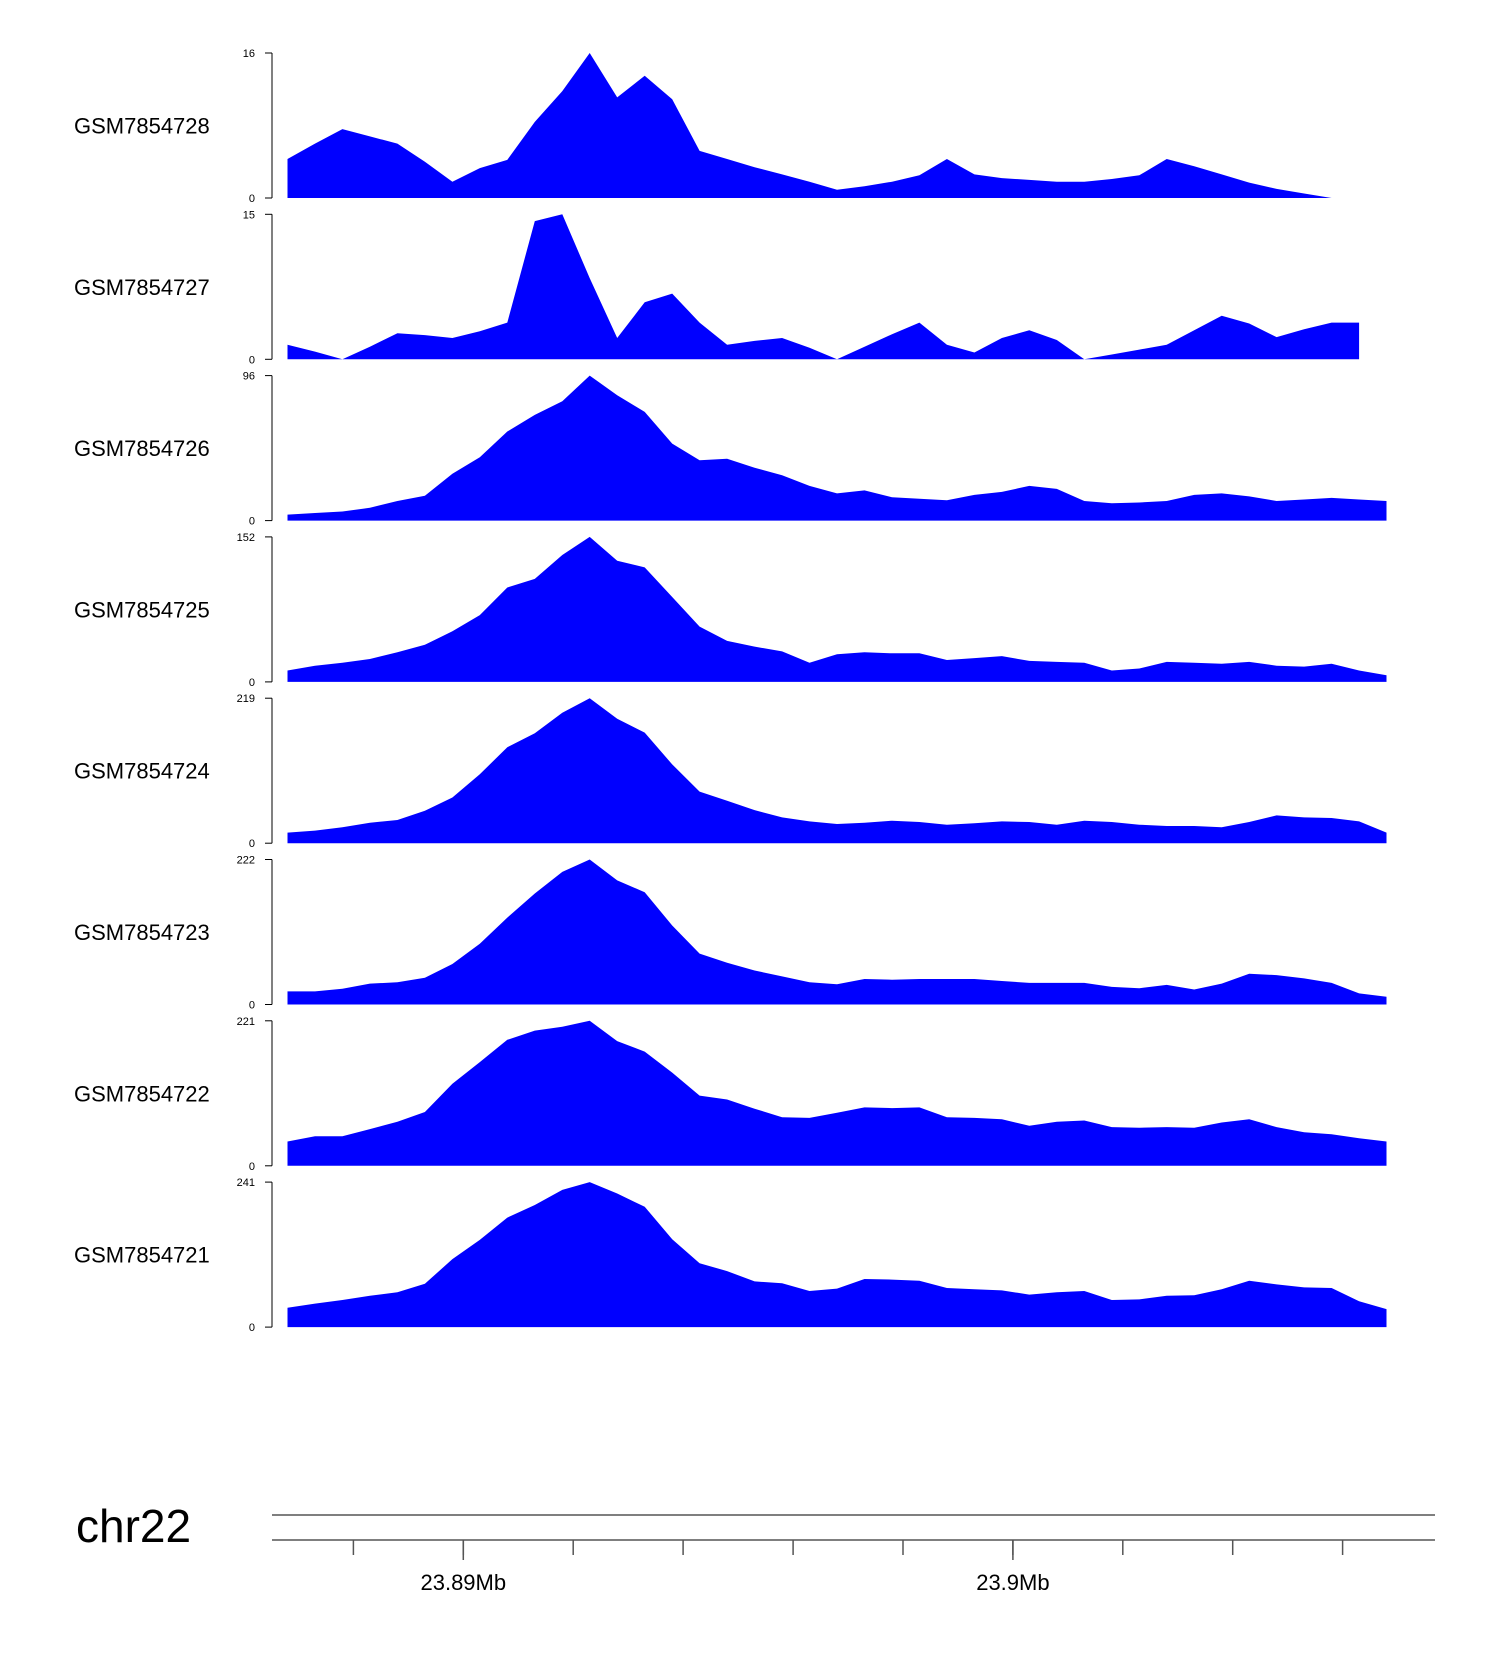 Image resolution: width=1500 pixels, height=1665 pixels. What do you see at coordinates (142, 771) in the screenshot?
I see `track-label: GSM7854724` at bounding box center [142, 771].